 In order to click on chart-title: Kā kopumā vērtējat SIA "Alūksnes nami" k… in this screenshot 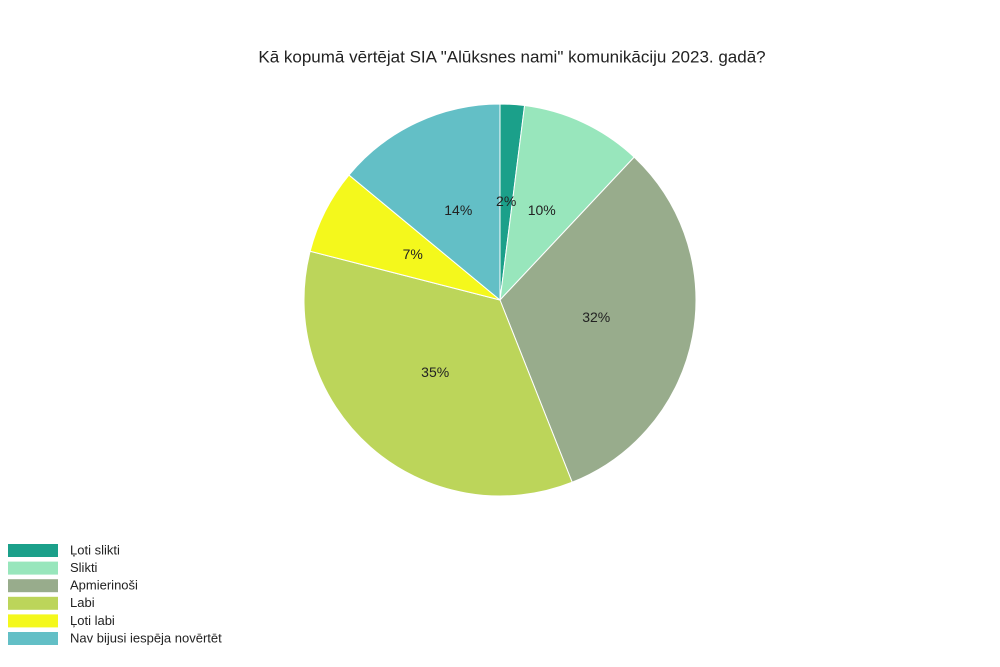, I will do `click(511, 56)`.